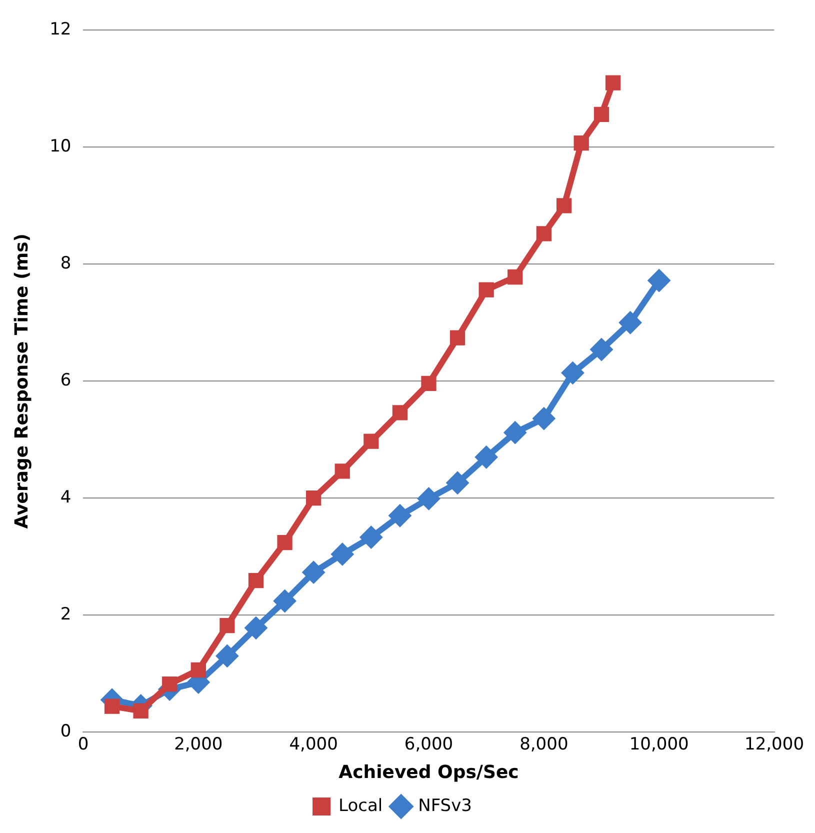 The width and height of the screenshot is (815, 833). What do you see at coordinates (83, 744) in the screenshot?
I see `x-tick-label: 0` at bounding box center [83, 744].